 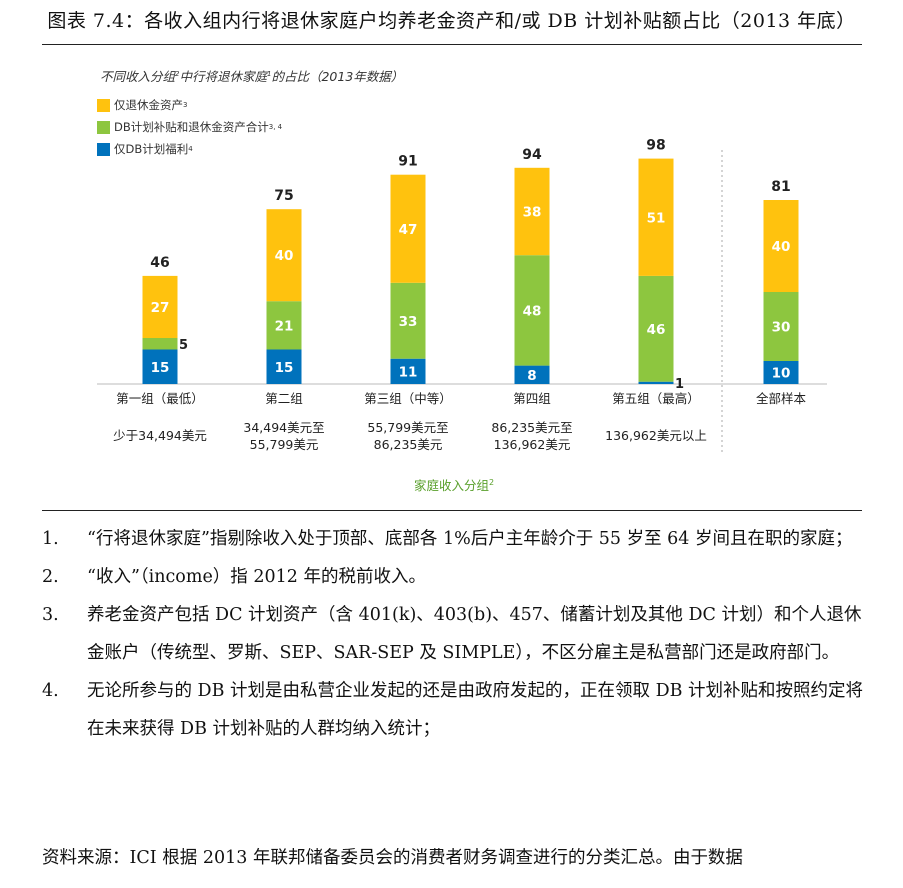 I want to click on data-label: 51, so click(x=656, y=218).